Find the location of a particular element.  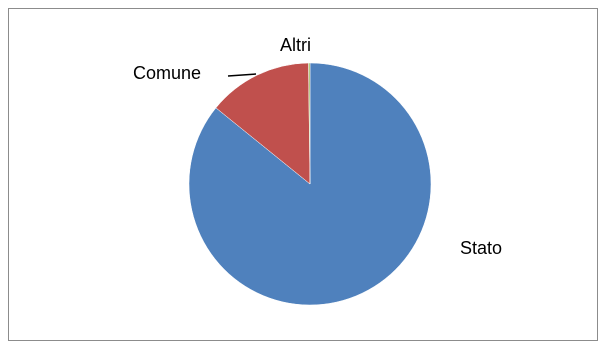

comune-leader-line is located at coordinates (242, 75).